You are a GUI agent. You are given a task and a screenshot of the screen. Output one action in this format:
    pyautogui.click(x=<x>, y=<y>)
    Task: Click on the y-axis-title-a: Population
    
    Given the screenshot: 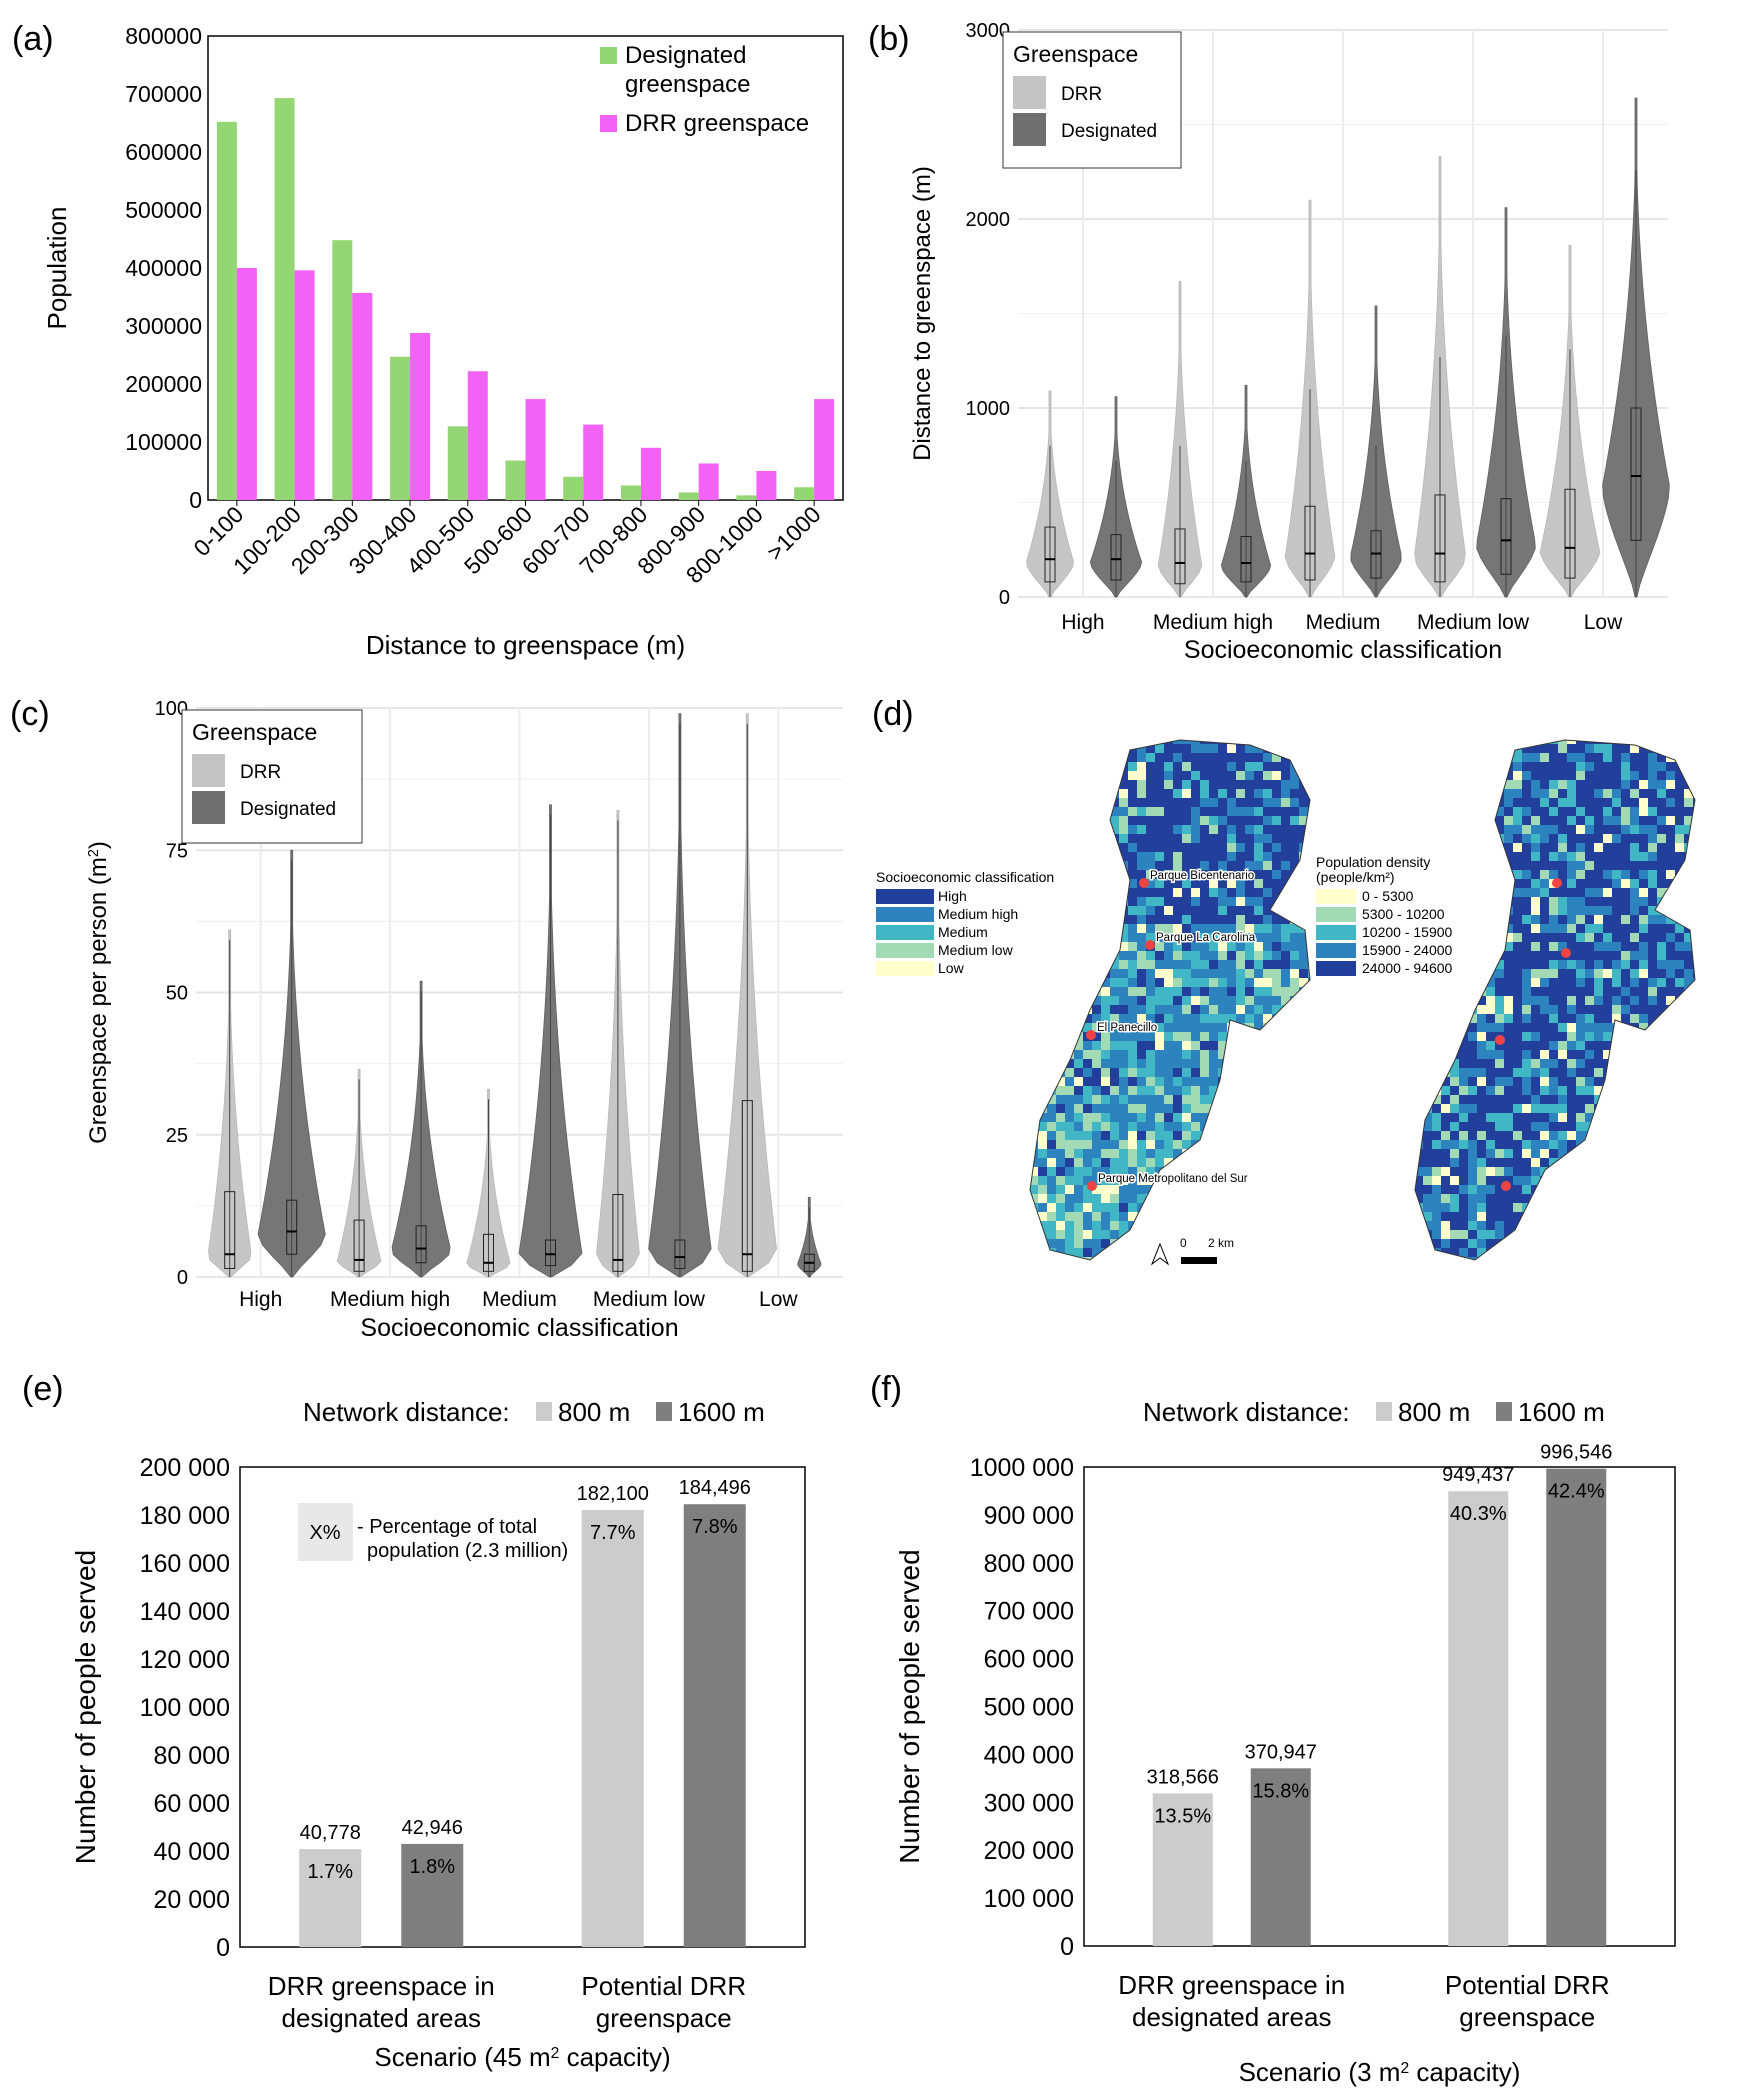 What is the action you would take?
    pyautogui.click(x=57, y=268)
    